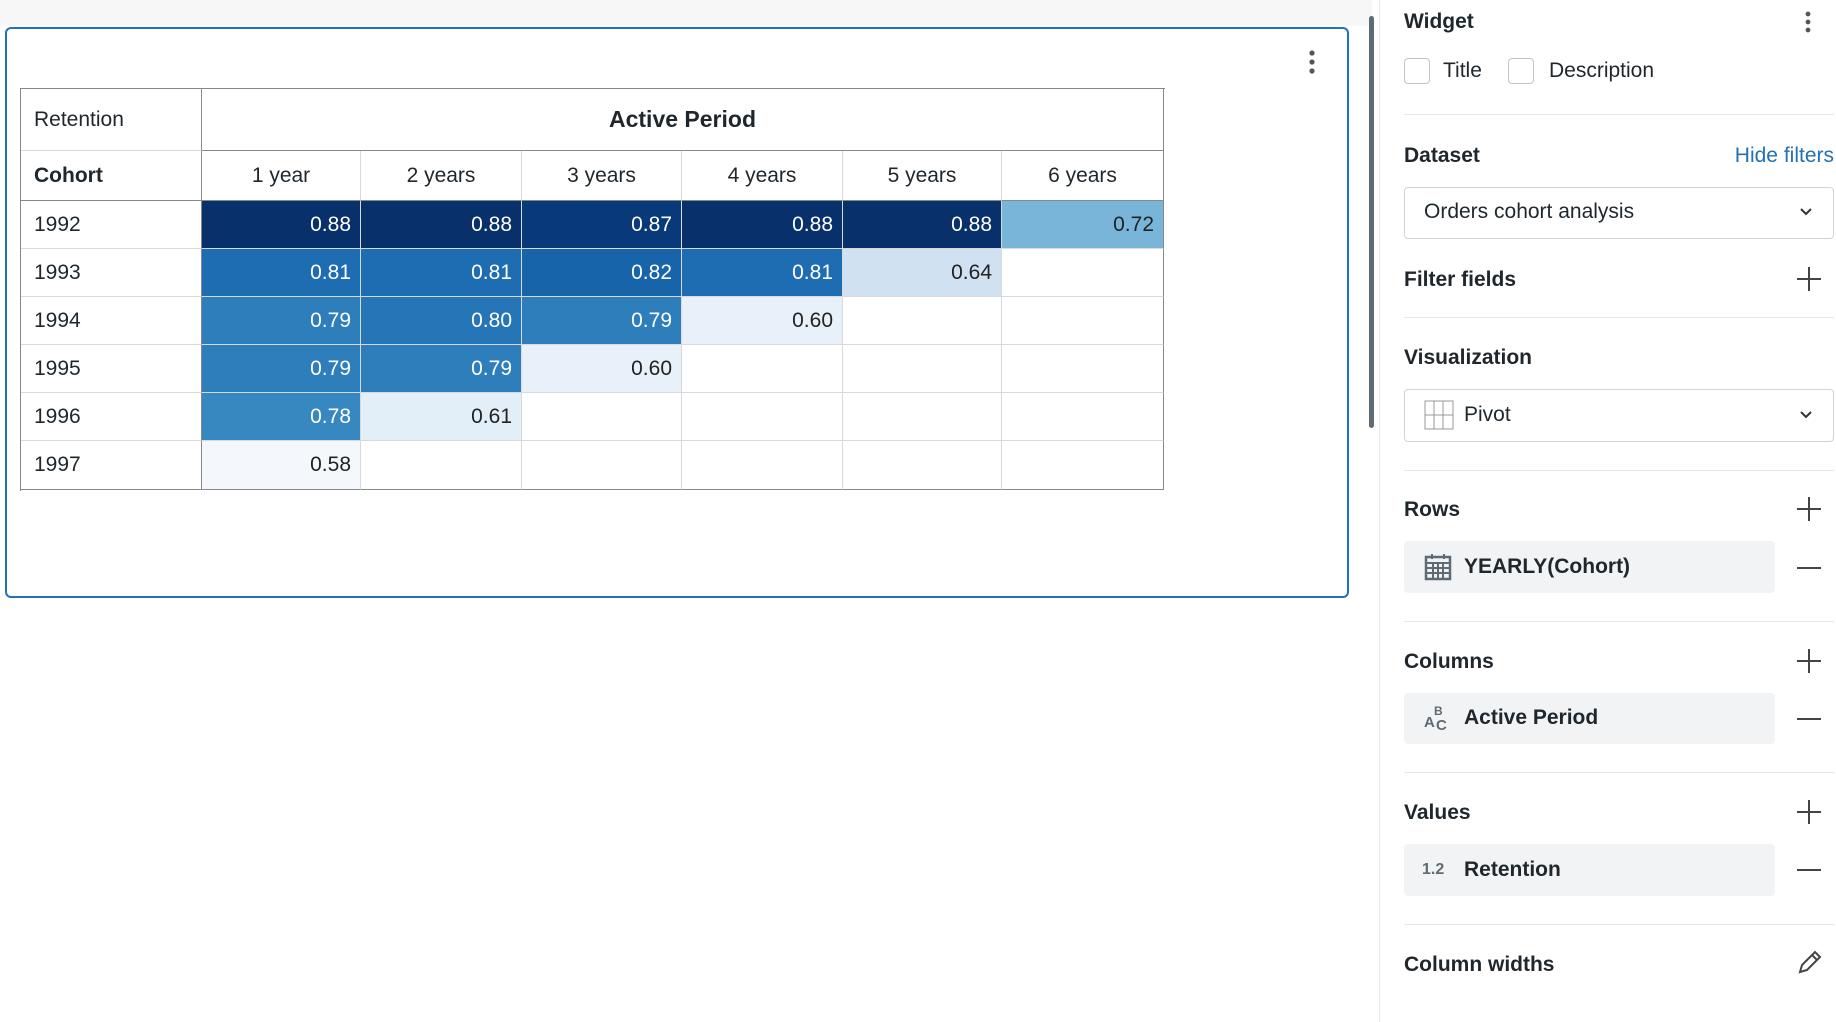 The image size is (1836, 1022). I want to click on row-label: 1995, so click(111, 369).